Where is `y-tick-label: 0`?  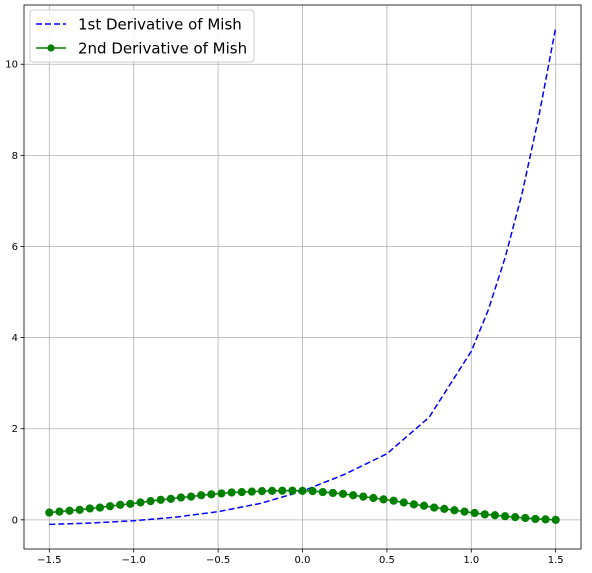 y-tick-label: 0 is located at coordinates (15, 520).